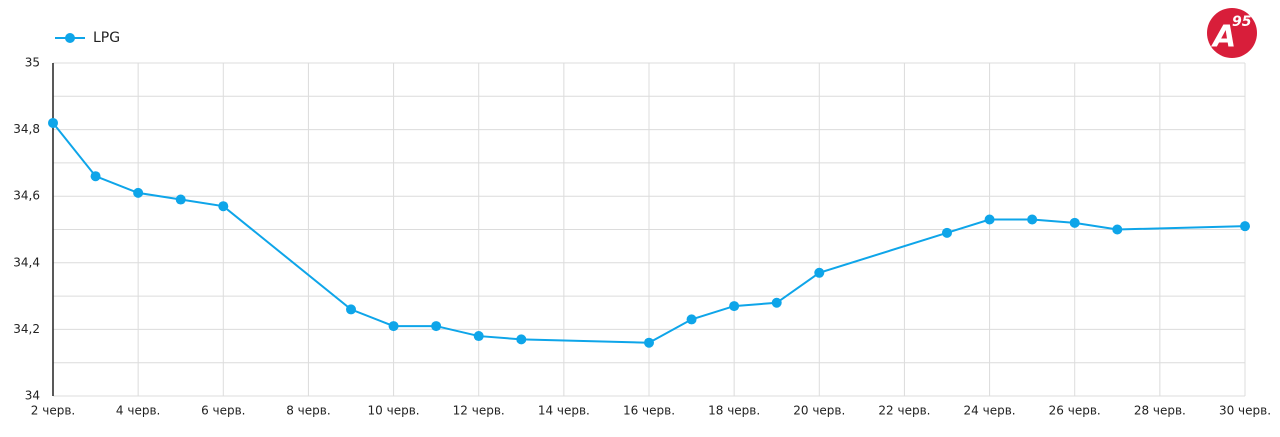  Describe the element at coordinates (26, 329) in the screenshot. I see `y-tick-label: 34,2` at that location.